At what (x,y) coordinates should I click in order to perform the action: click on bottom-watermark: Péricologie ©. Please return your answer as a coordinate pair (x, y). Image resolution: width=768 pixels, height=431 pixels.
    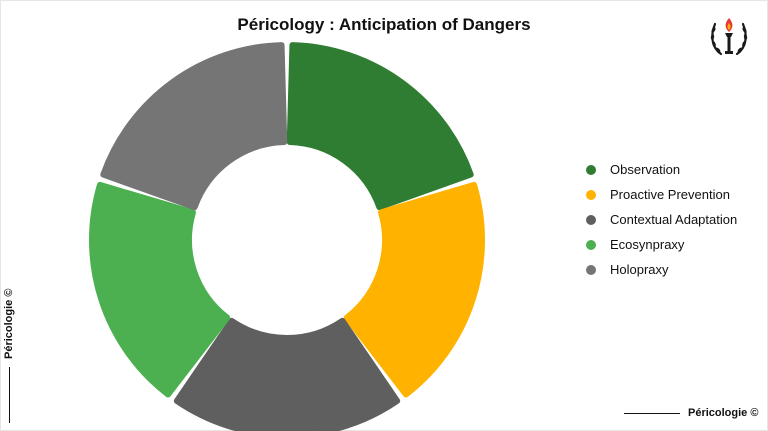
    Looking at the image, I should click on (691, 413).